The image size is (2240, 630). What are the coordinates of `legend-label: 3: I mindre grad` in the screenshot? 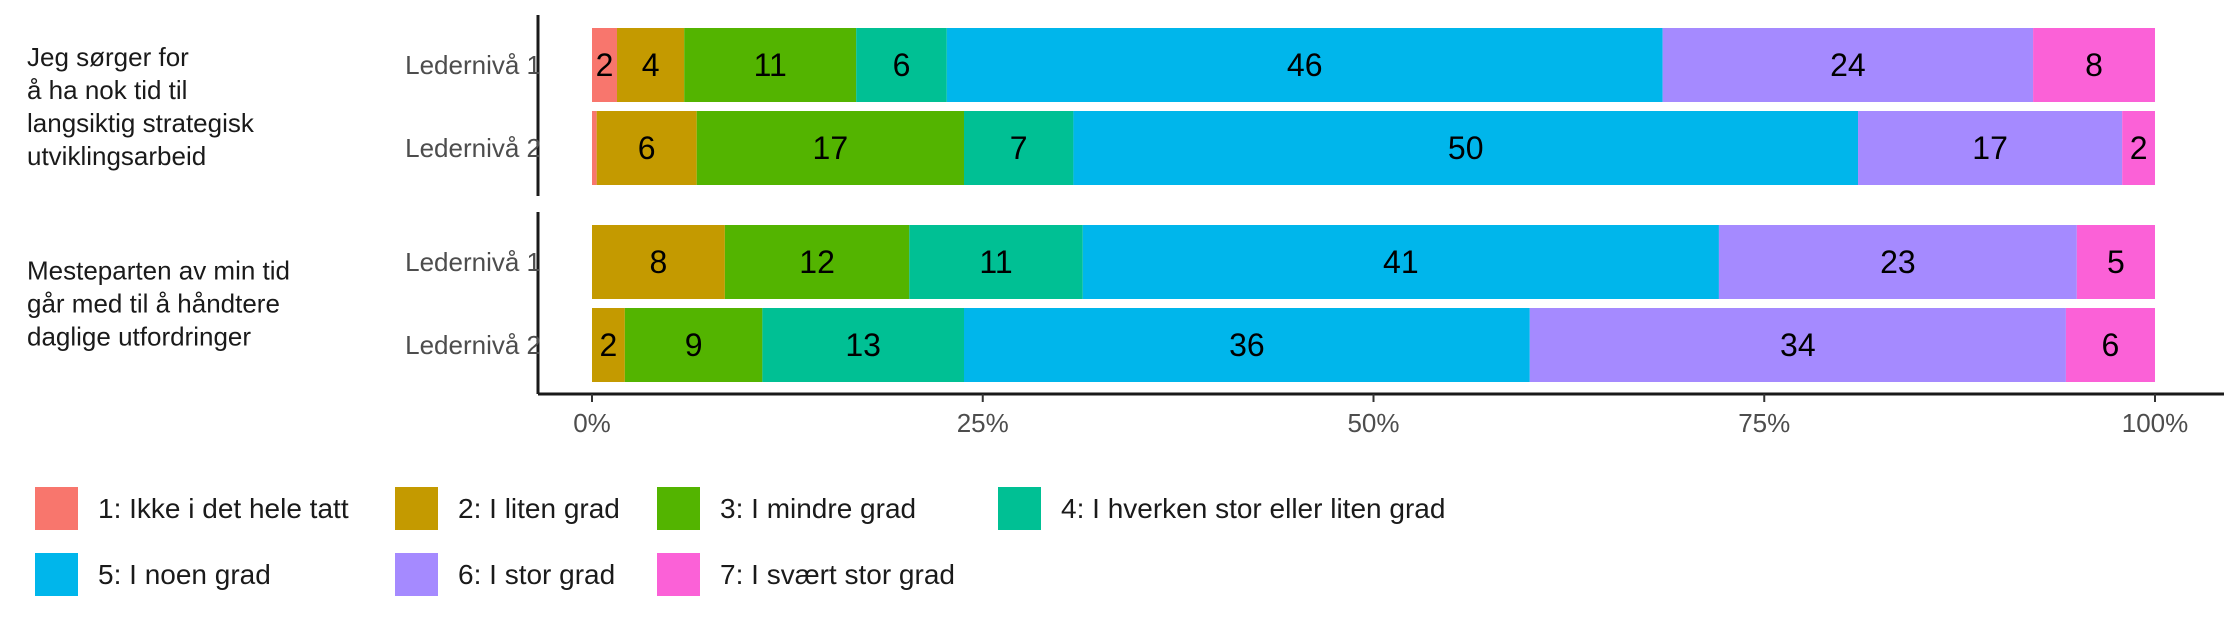 It's located at (818, 508).